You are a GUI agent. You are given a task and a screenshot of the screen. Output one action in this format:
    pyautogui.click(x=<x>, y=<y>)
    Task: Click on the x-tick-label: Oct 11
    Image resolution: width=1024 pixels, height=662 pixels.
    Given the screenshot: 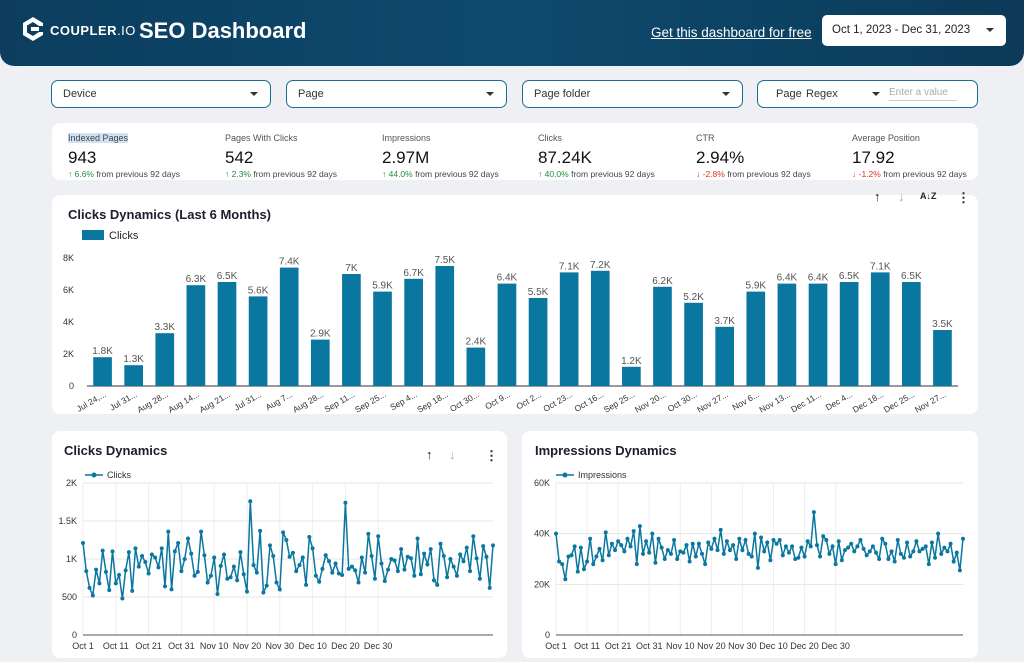 What is the action you would take?
    pyautogui.click(x=587, y=646)
    